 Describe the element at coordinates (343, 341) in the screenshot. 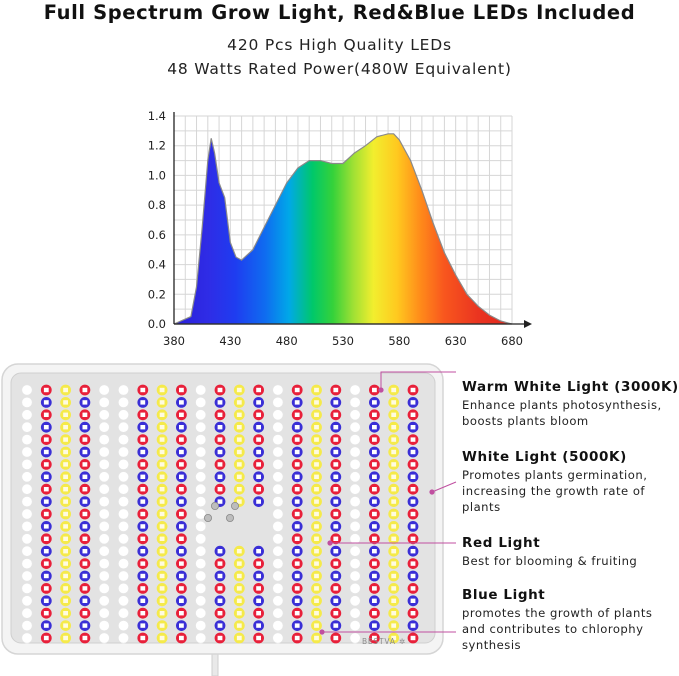

I see `x-tick-label: 530` at that location.